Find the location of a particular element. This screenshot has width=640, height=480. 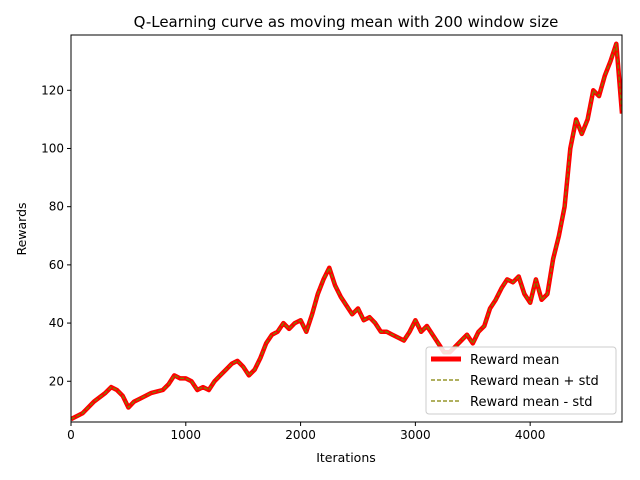

x-tick-label: 2000 is located at coordinates (300, 435).